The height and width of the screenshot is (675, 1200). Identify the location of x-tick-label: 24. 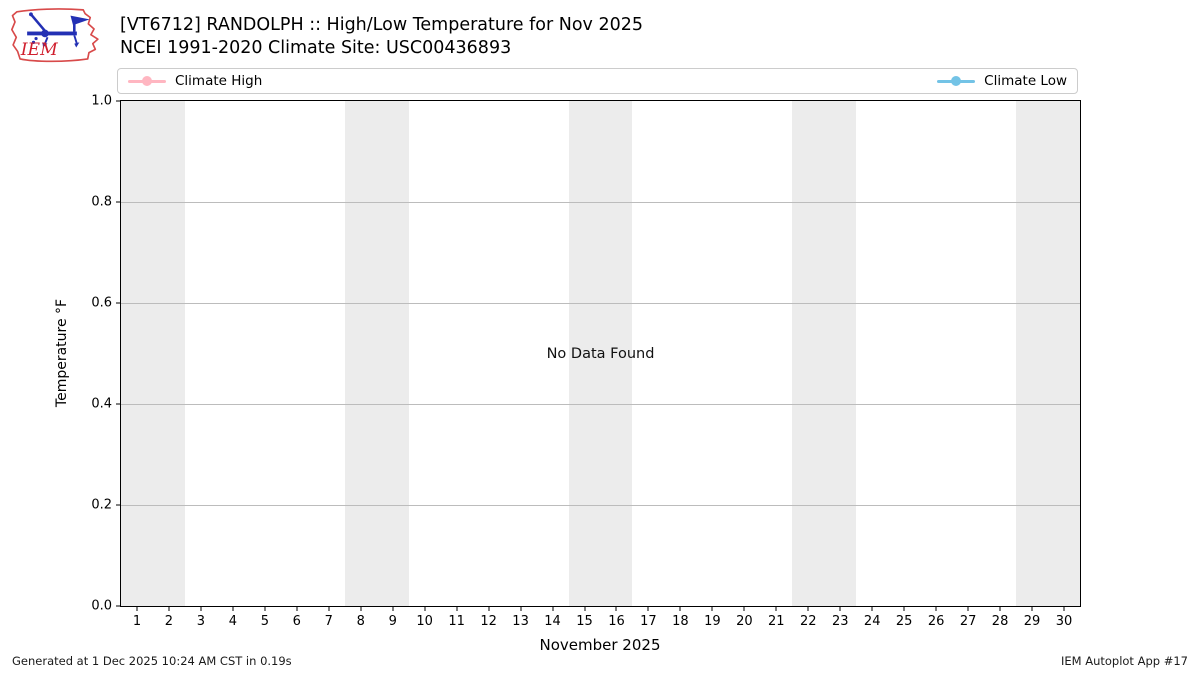
(872, 621).